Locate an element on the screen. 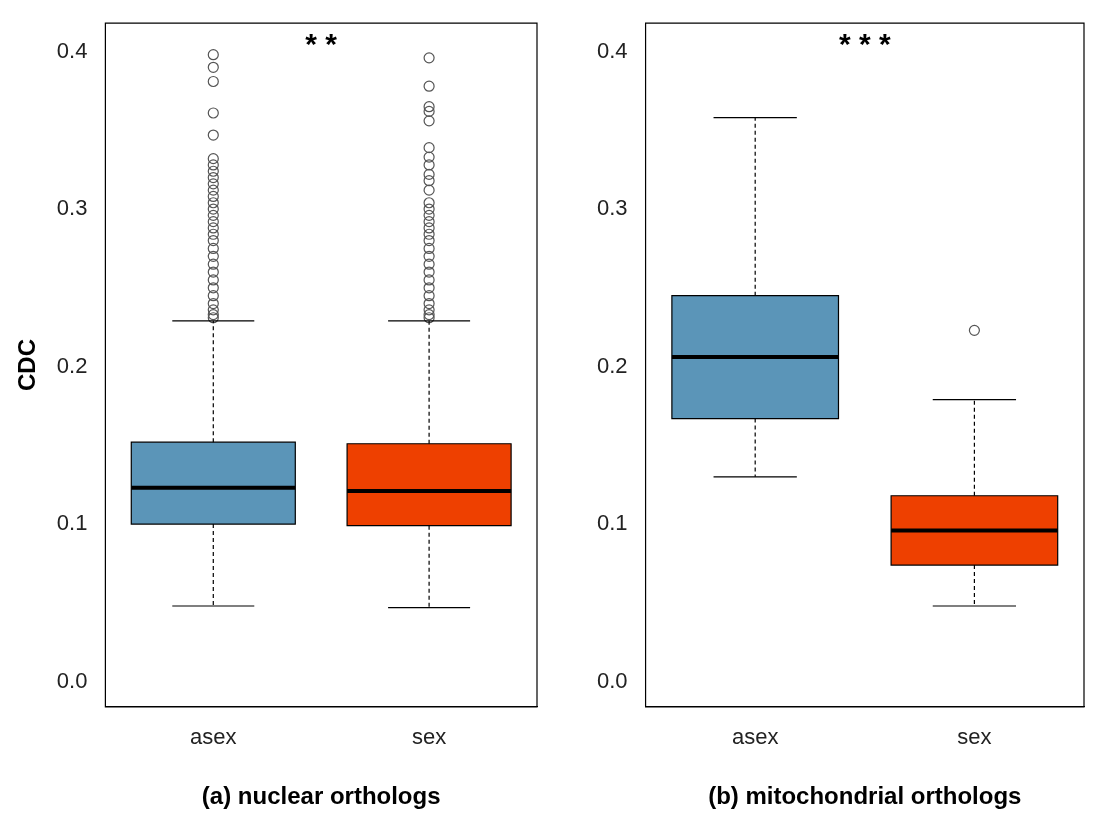 The height and width of the screenshot is (826, 1095). x-axis-title: (a) nuclear orthologs is located at coordinates (321, 796).